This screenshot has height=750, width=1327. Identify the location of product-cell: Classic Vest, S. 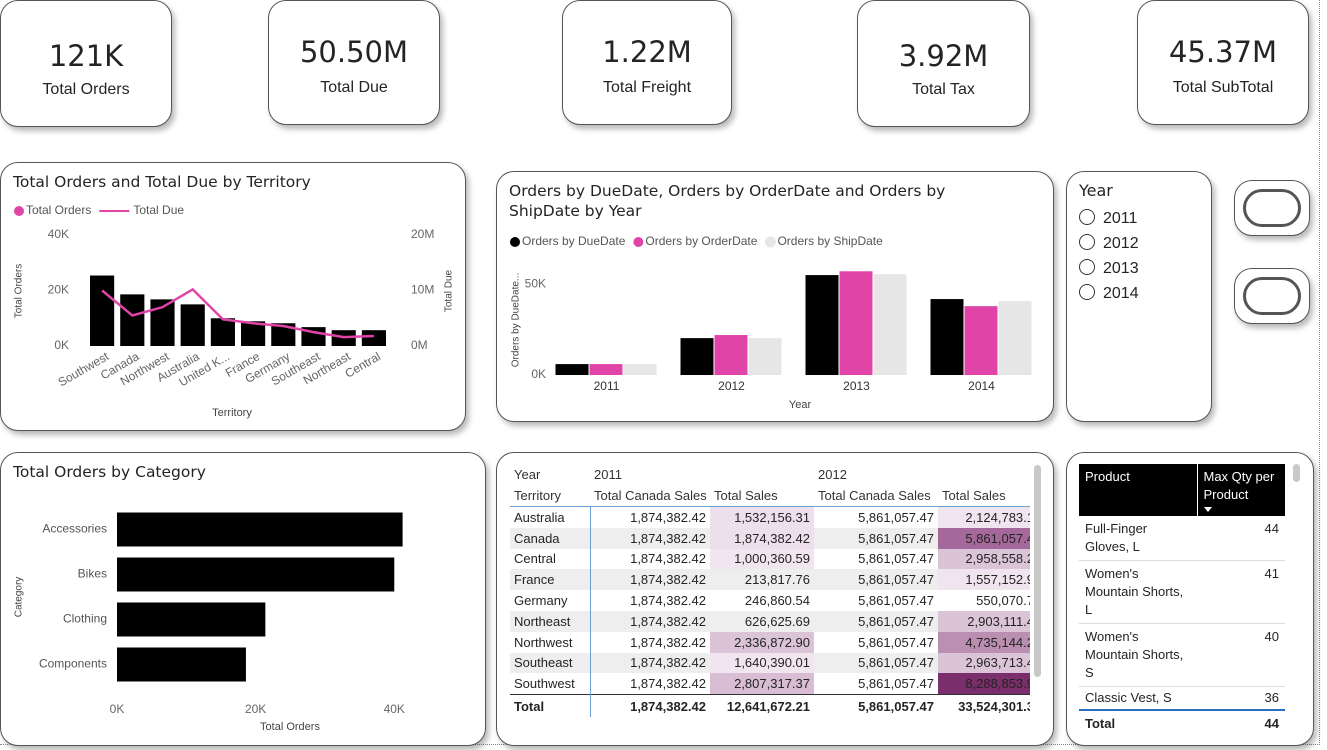
(1138, 698).